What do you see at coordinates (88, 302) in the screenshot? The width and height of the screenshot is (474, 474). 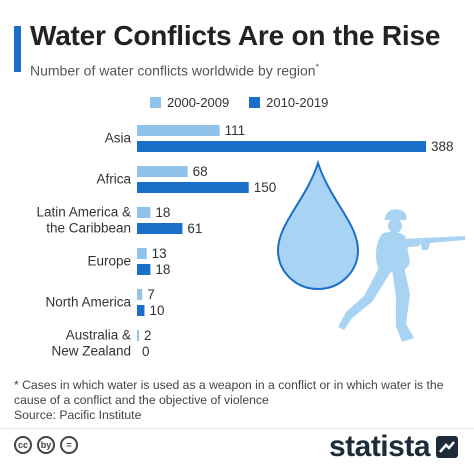 I see `category-label: North America` at bounding box center [88, 302].